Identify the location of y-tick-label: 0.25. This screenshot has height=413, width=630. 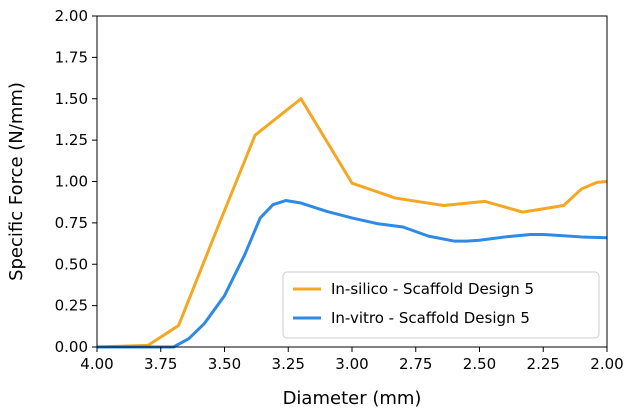
(71, 306).